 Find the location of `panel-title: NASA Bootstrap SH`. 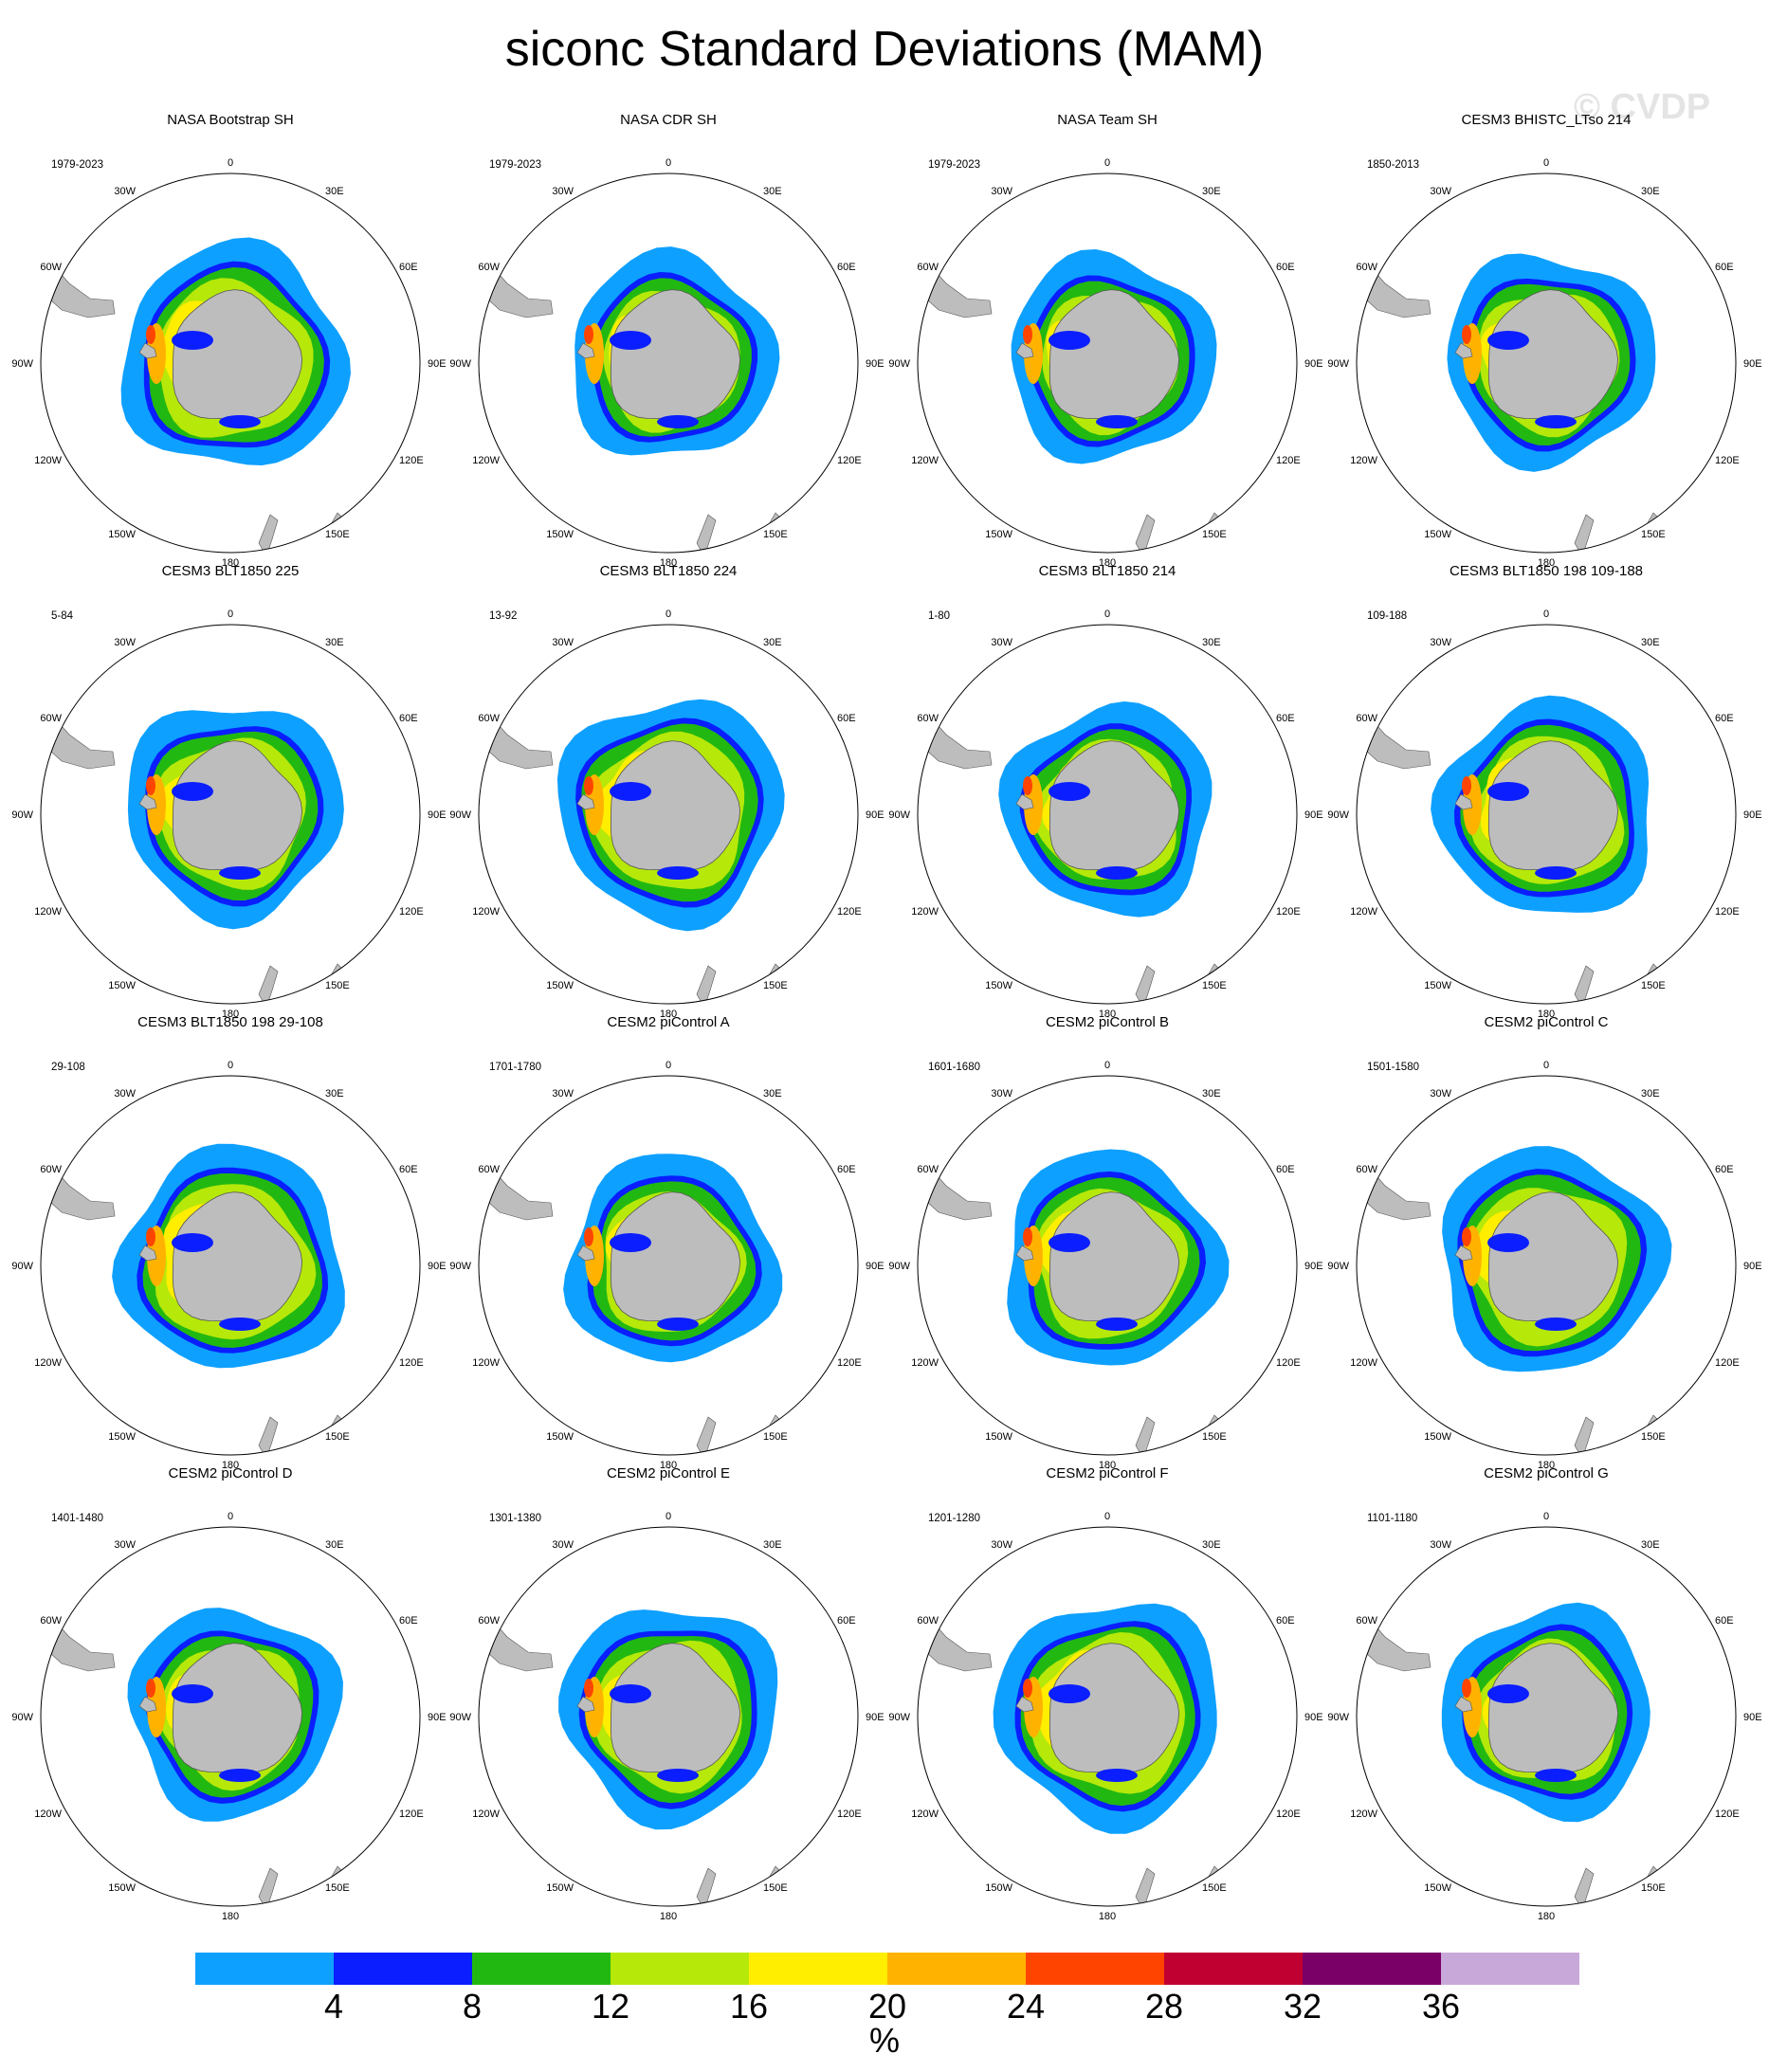

panel-title: NASA Bootstrap SH is located at coordinates (230, 120).